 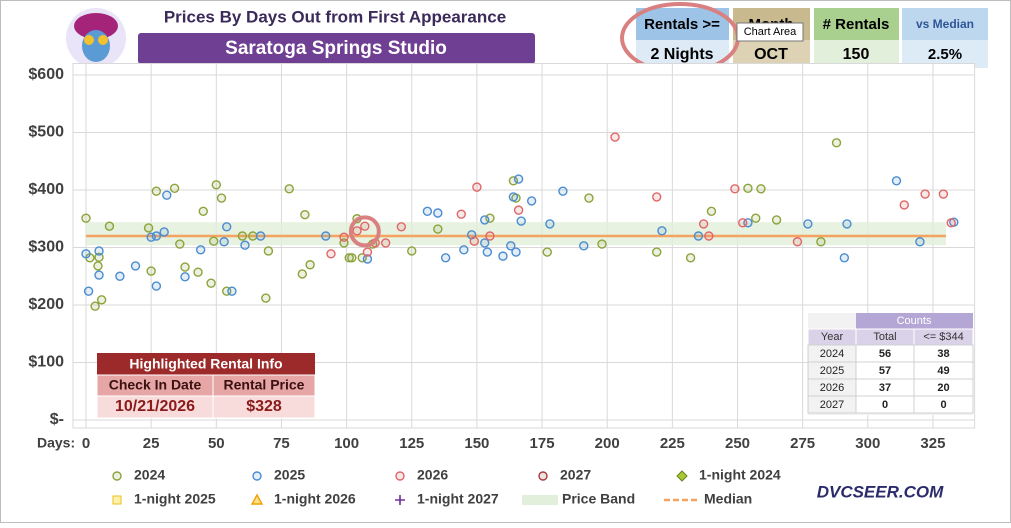 What do you see at coordinates (598, 499) in the screenshot?
I see `legend-label: Price Band` at bounding box center [598, 499].